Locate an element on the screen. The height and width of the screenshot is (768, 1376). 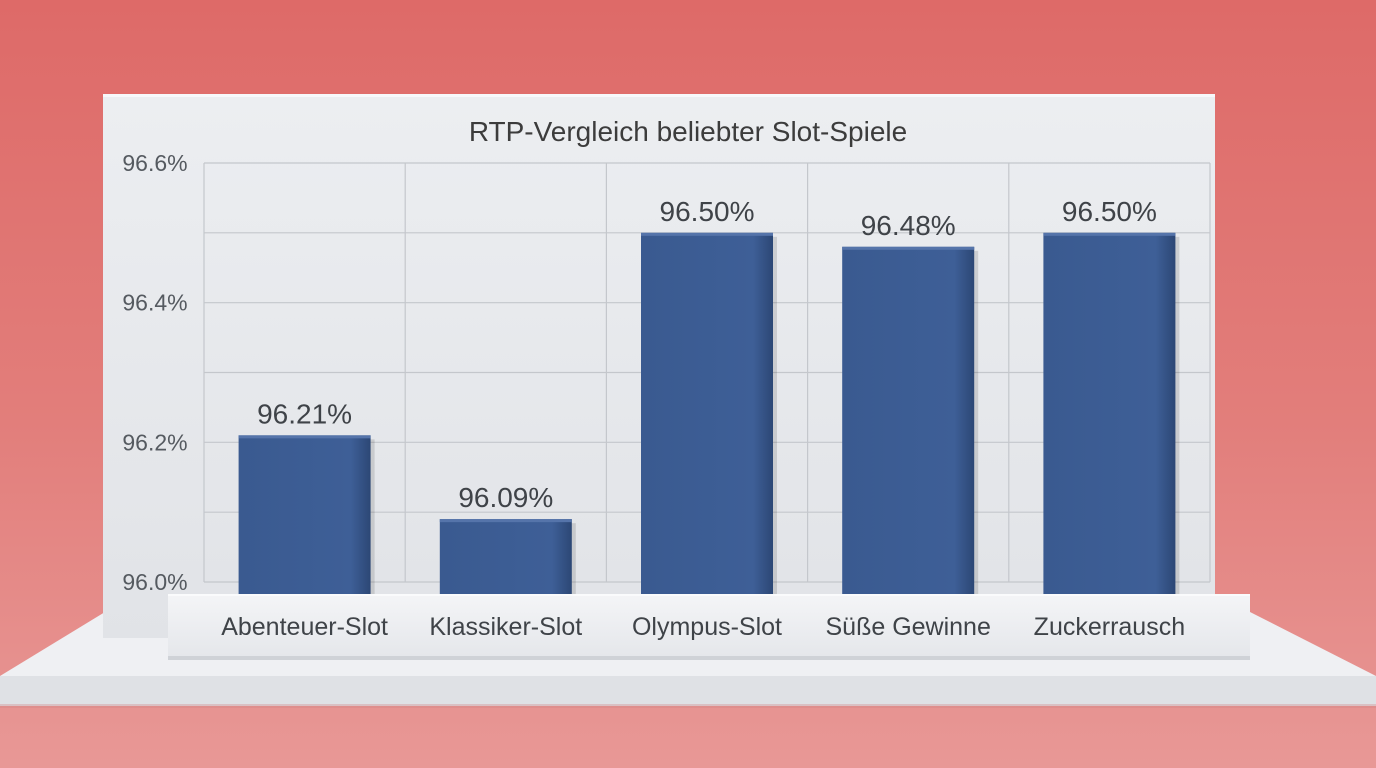
x-tick-label: Klassiker-Slot is located at coordinates (505, 627).